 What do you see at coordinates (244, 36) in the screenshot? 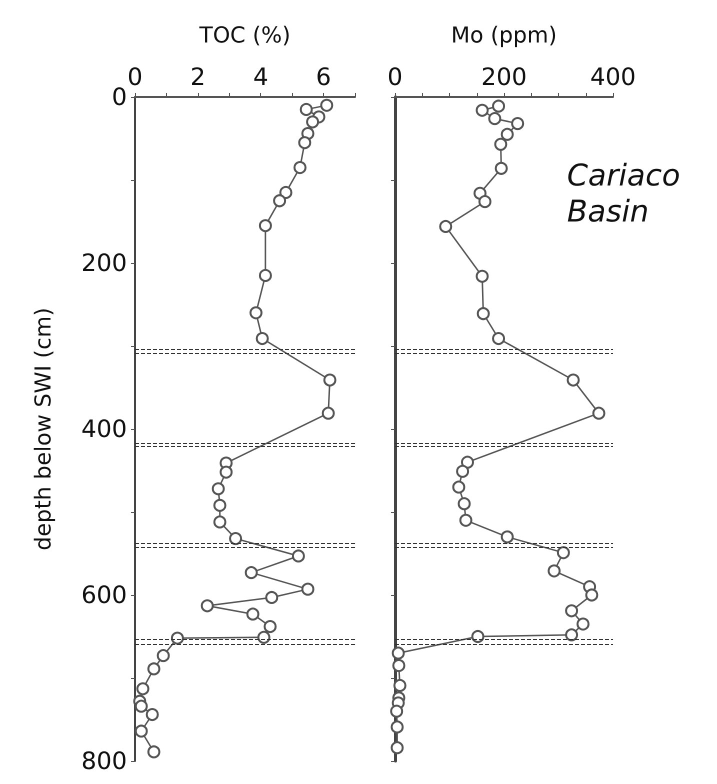
I see `x-axis-title: TOC (%)` at bounding box center [244, 36].